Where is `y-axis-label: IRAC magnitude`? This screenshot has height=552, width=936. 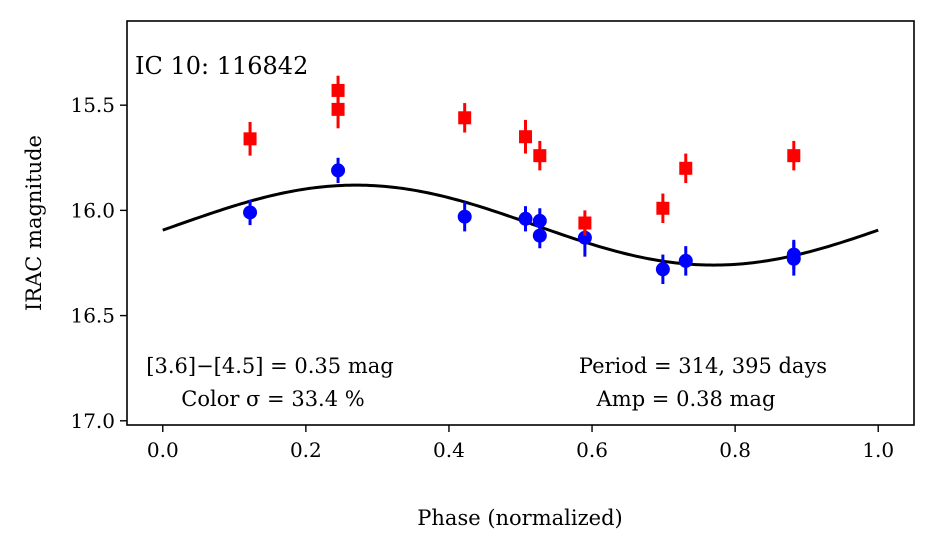 y-axis-label: IRAC magnitude is located at coordinates (34, 223).